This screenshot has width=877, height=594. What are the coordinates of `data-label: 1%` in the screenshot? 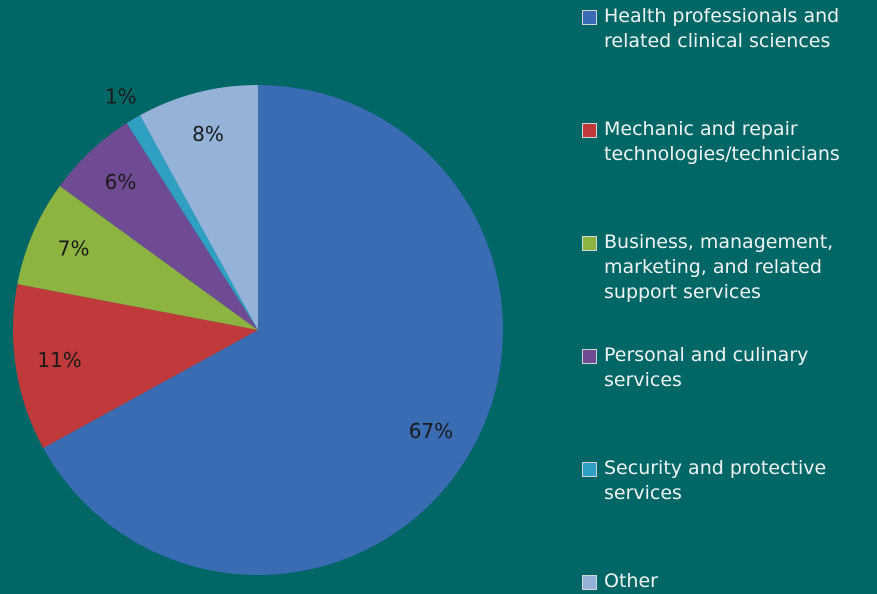 It's located at (121, 97).